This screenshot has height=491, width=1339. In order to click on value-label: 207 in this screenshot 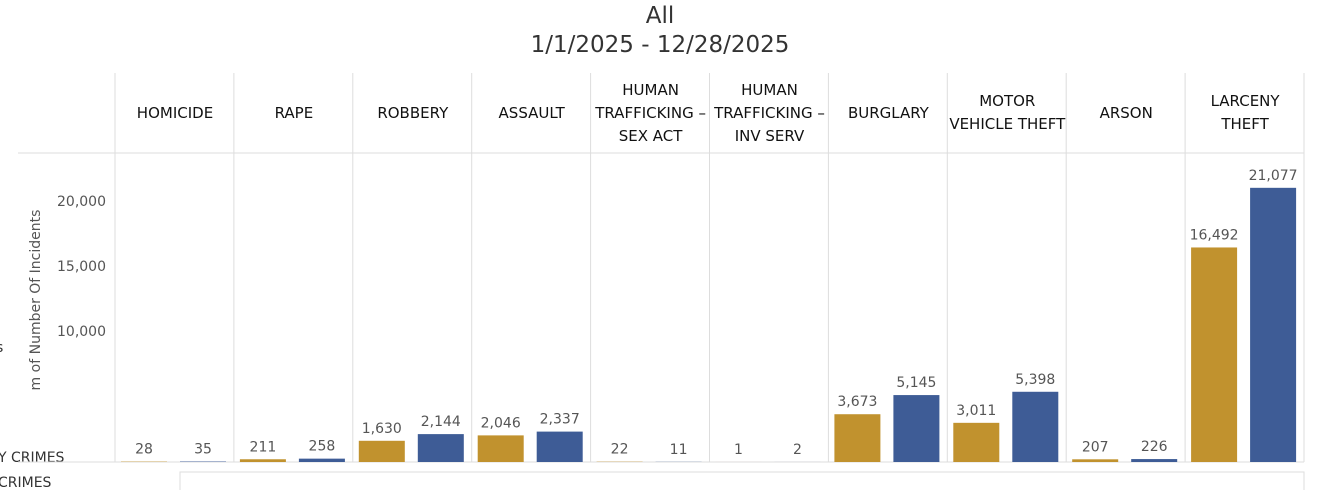, I will do `click(1095, 447)`.